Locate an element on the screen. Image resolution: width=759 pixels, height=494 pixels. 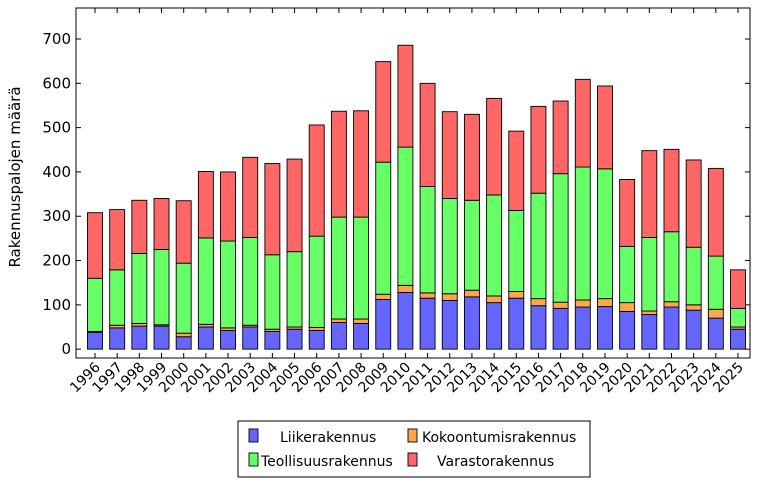
y-tick-label: 500 is located at coordinates (56, 128).